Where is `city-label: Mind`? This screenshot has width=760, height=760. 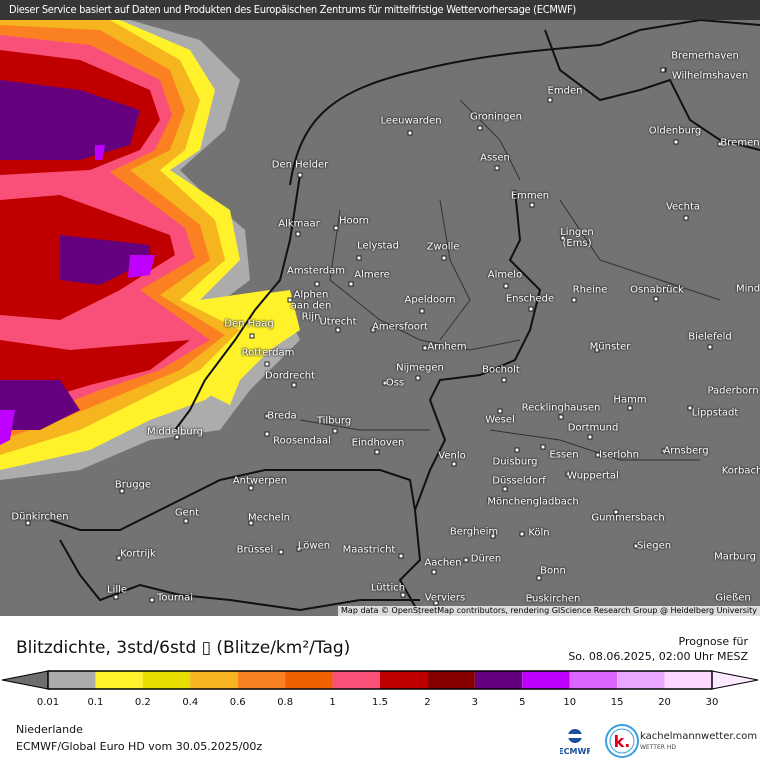
city-label: Mind is located at coordinates (747, 289).